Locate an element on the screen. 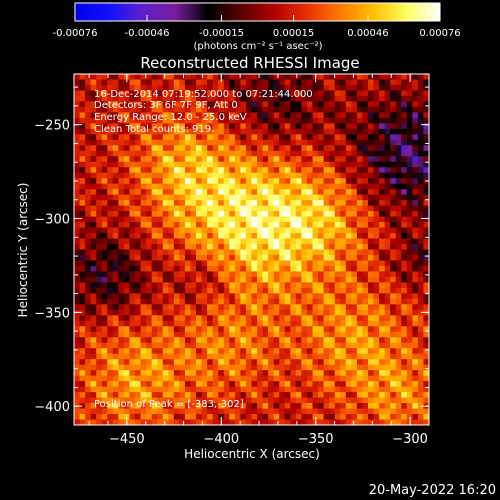  annotation-clean: Clean Total counts: 919. is located at coordinates (154, 129).